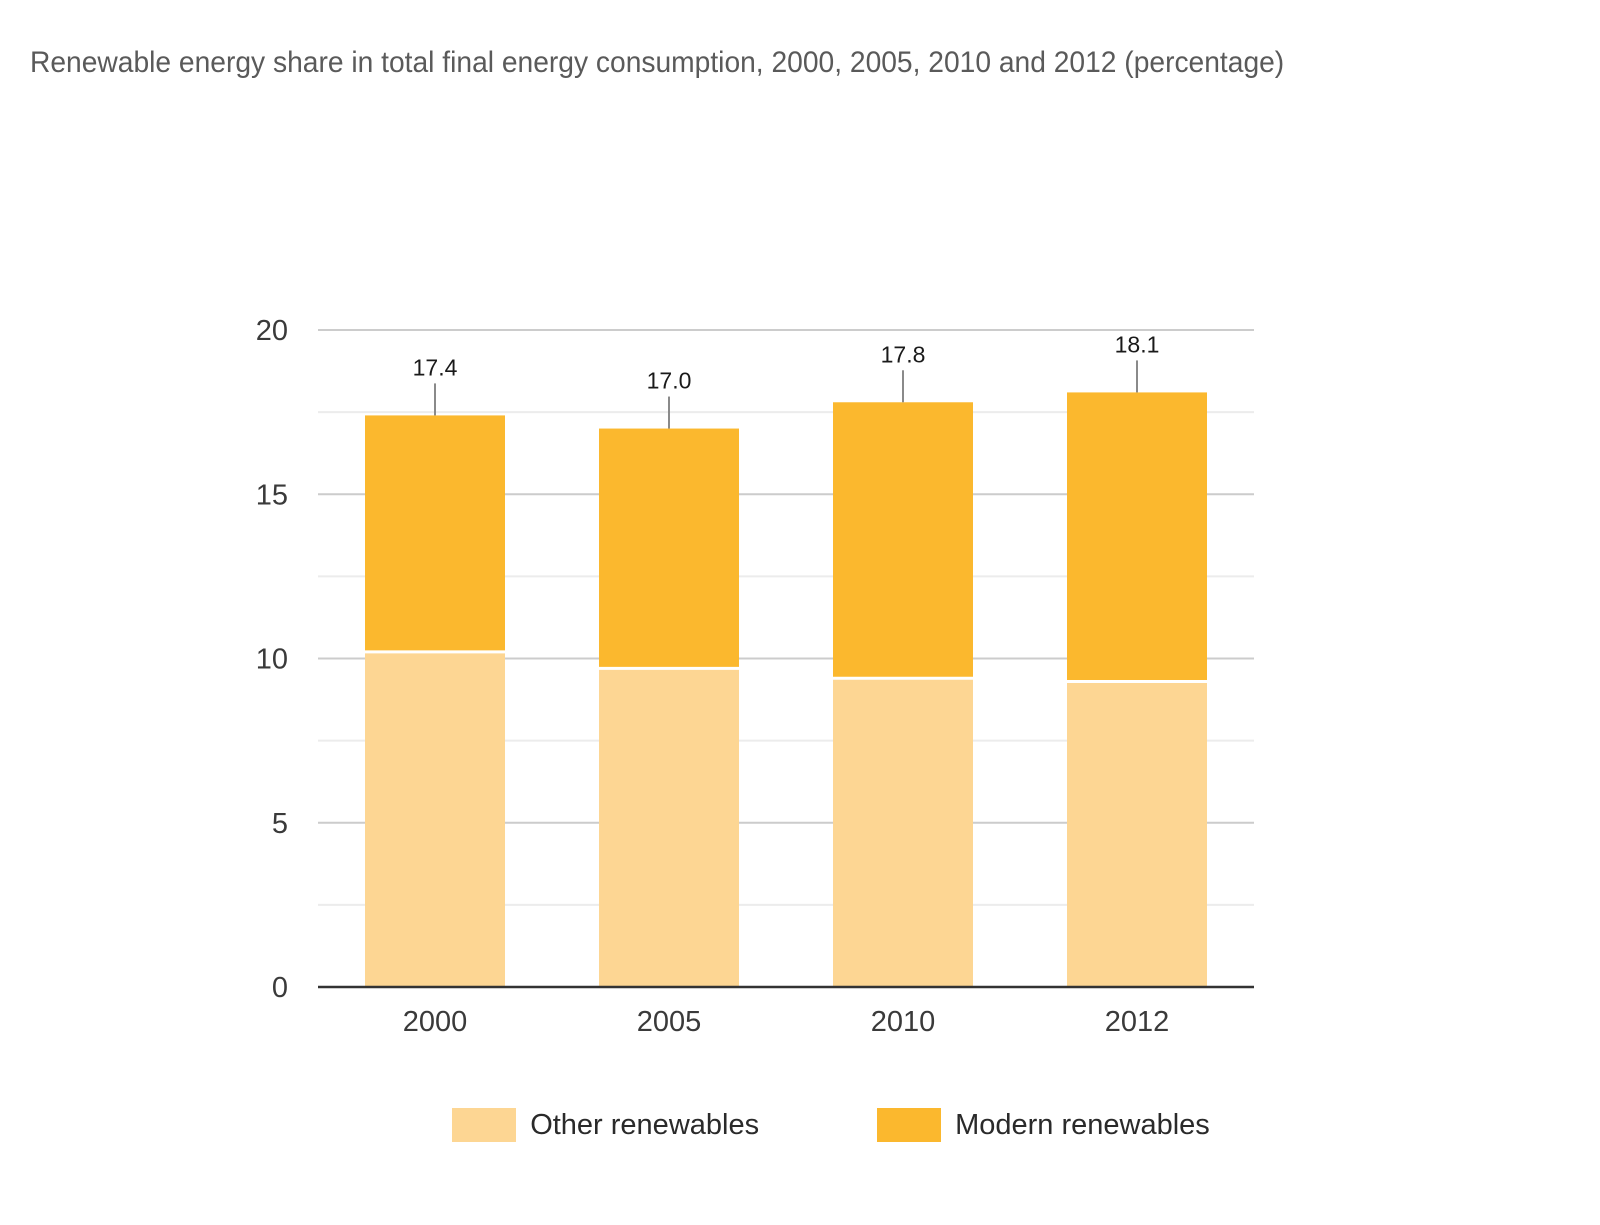  Describe the element at coordinates (903, 540) in the screenshot. I see `bar-segment-modern-2010` at that location.